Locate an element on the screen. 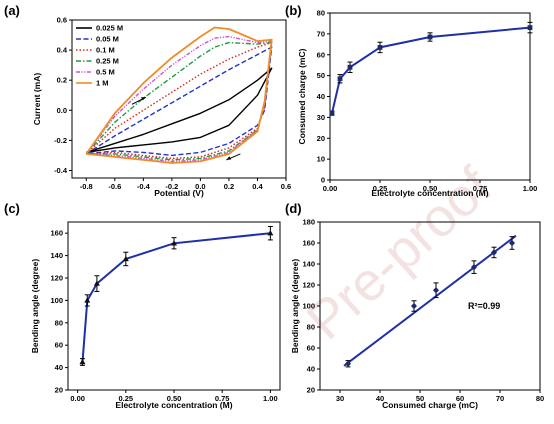 The width and height of the screenshot is (554, 424). fit-line is located at coordinates (430, 300).